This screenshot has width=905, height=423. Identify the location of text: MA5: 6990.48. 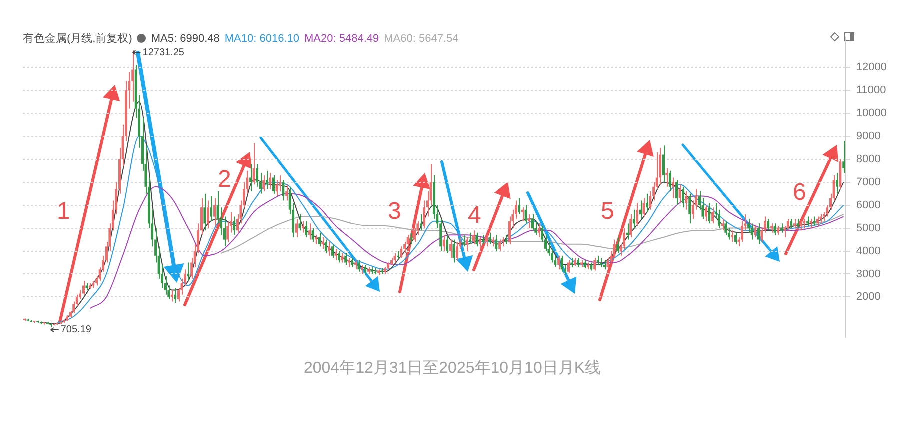
(185, 38).